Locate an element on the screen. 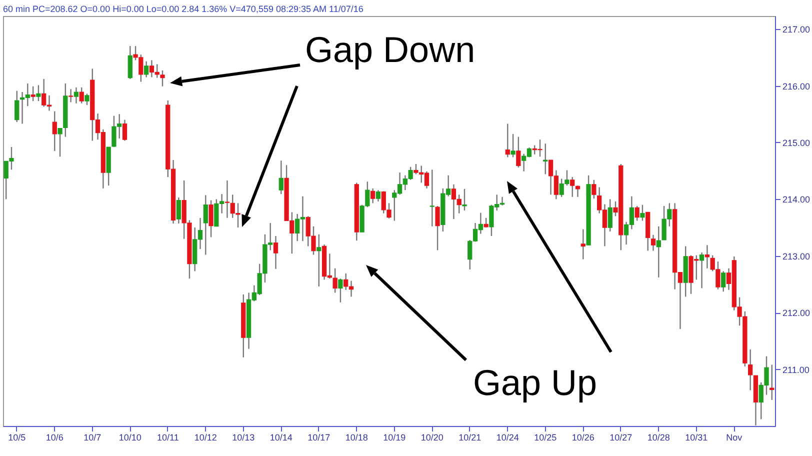 The height and width of the screenshot is (456, 812). x-tick-label: 10/19 is located at coordinates (394, 437).